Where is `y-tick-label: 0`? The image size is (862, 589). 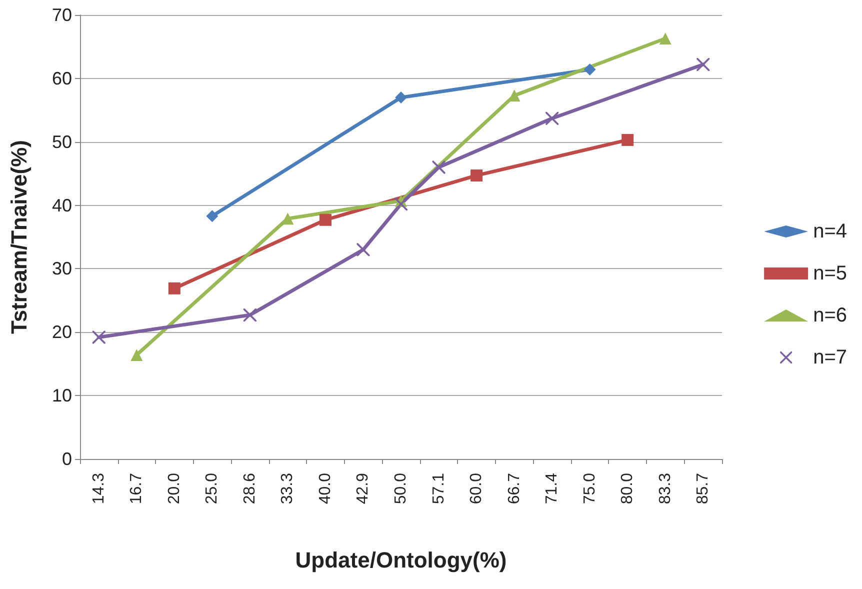
y-tick-label: 0 is located at coordinates (67, 459).